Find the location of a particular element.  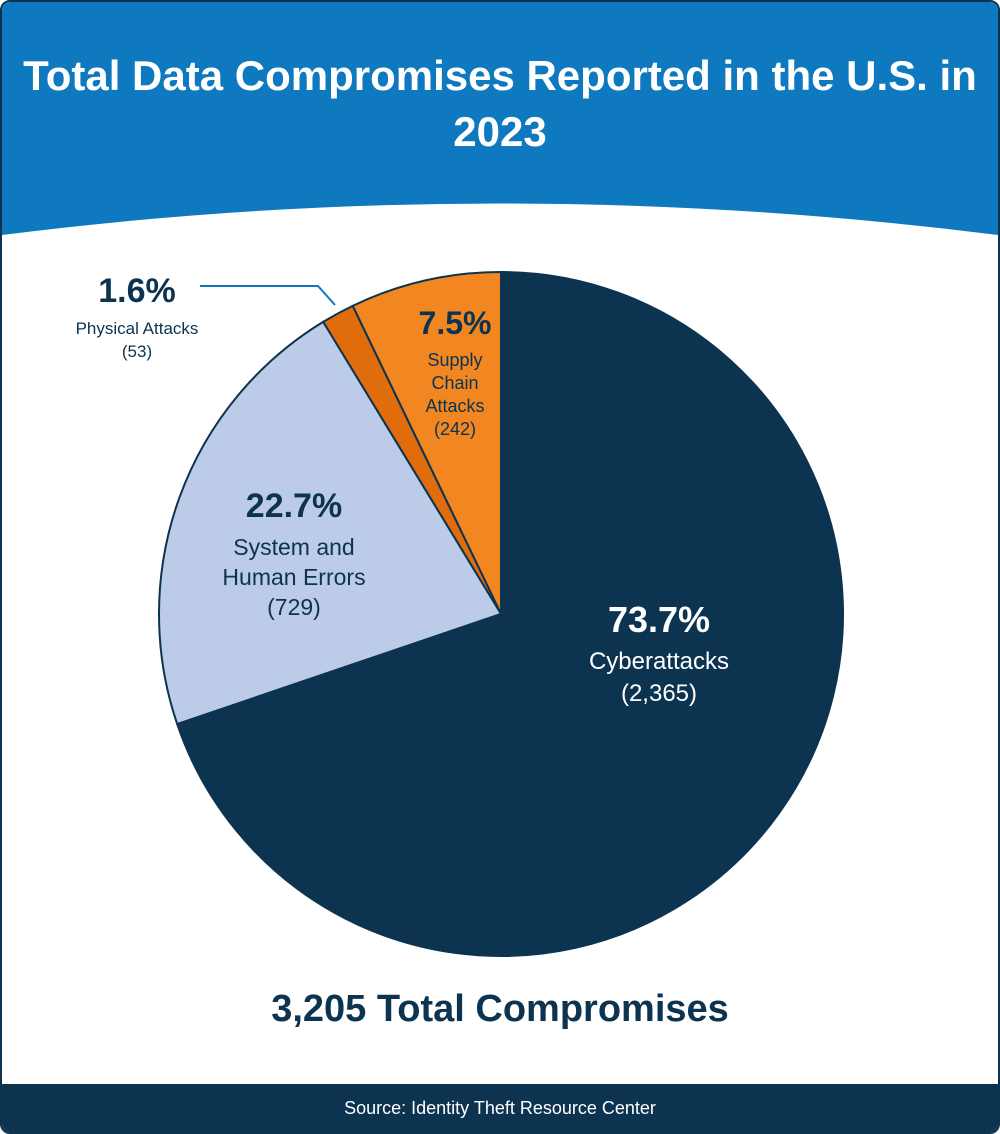

slice-category: Supply is located at coordinates (454, 360).